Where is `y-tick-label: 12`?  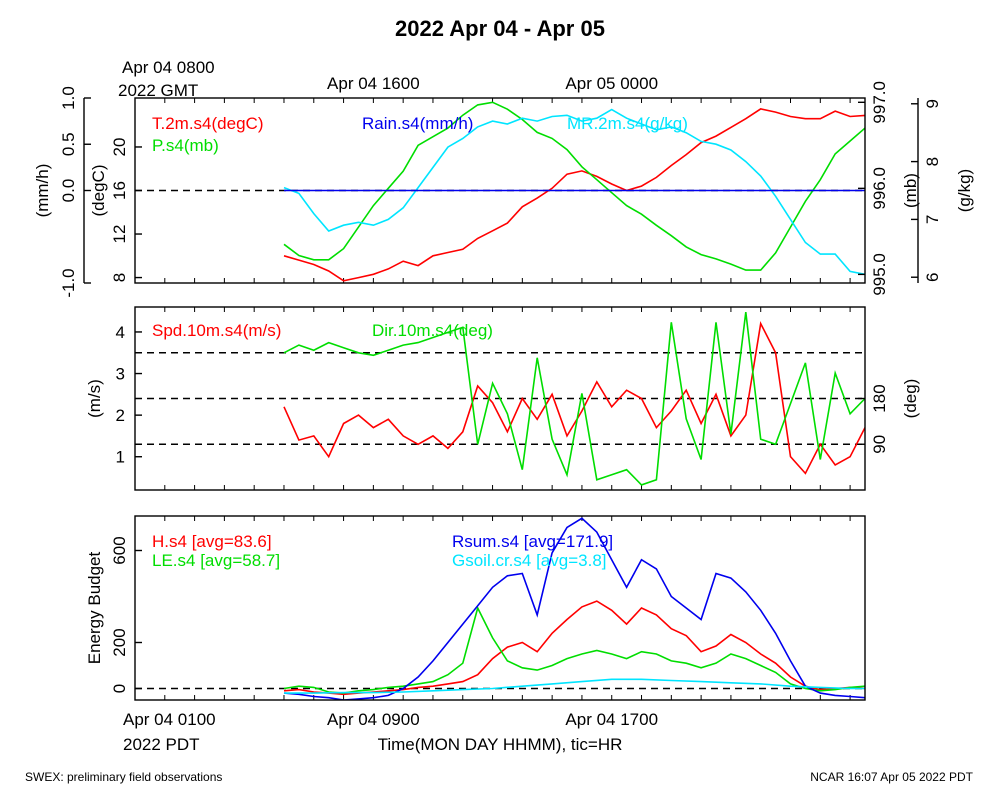
y-tick-label: 12 is located at coordinates (119, 234).